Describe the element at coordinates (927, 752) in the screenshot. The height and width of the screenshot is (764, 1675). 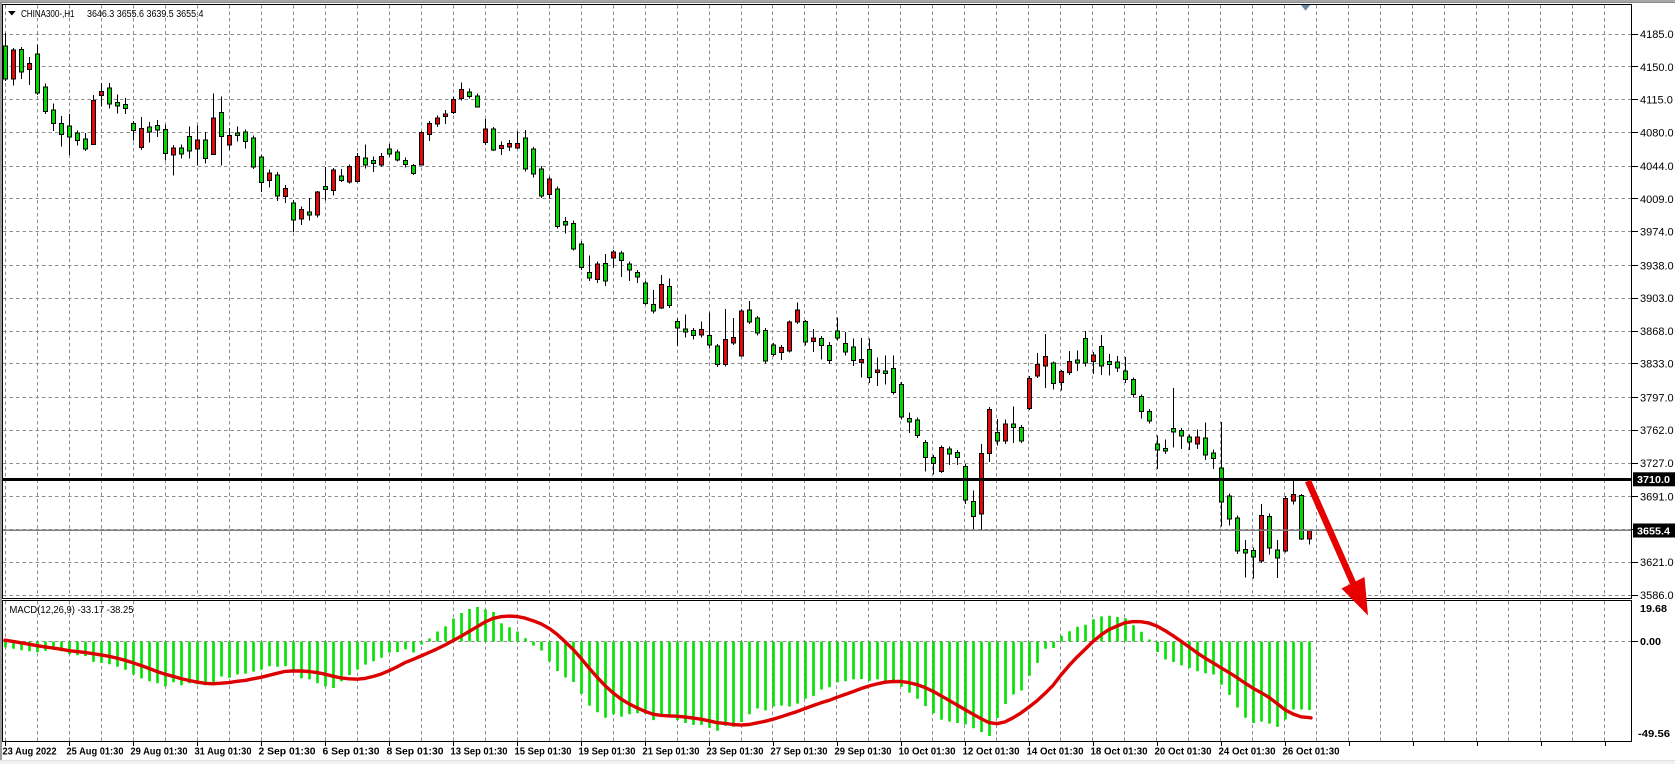
I see `svg-text: 10 Oct 01:30` at that location.